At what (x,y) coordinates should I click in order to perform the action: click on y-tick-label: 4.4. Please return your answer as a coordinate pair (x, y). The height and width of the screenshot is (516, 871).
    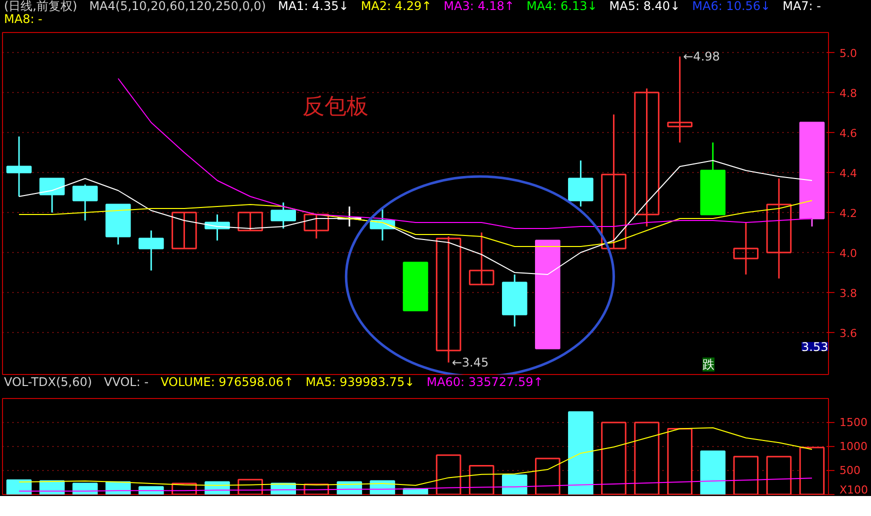
    Looking at the image, I should click on (848, 173).